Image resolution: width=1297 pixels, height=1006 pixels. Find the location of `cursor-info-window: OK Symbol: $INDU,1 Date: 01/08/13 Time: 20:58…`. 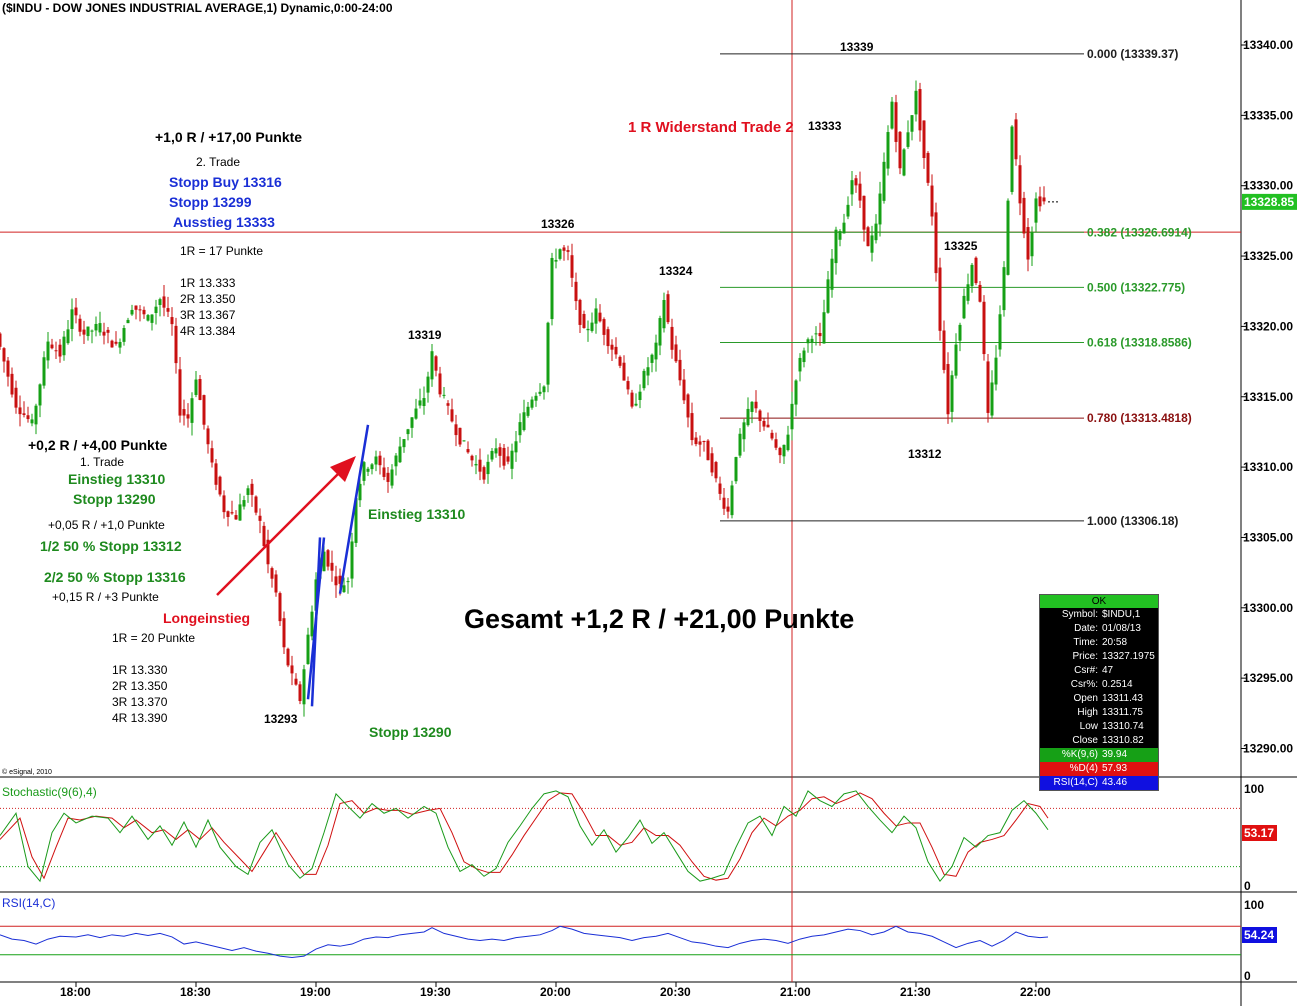

cursor-info-window: OK Symbol: $INDU,1 Date: 01/08/13 Time: 20:58… is located at coordinates (1099, 692).